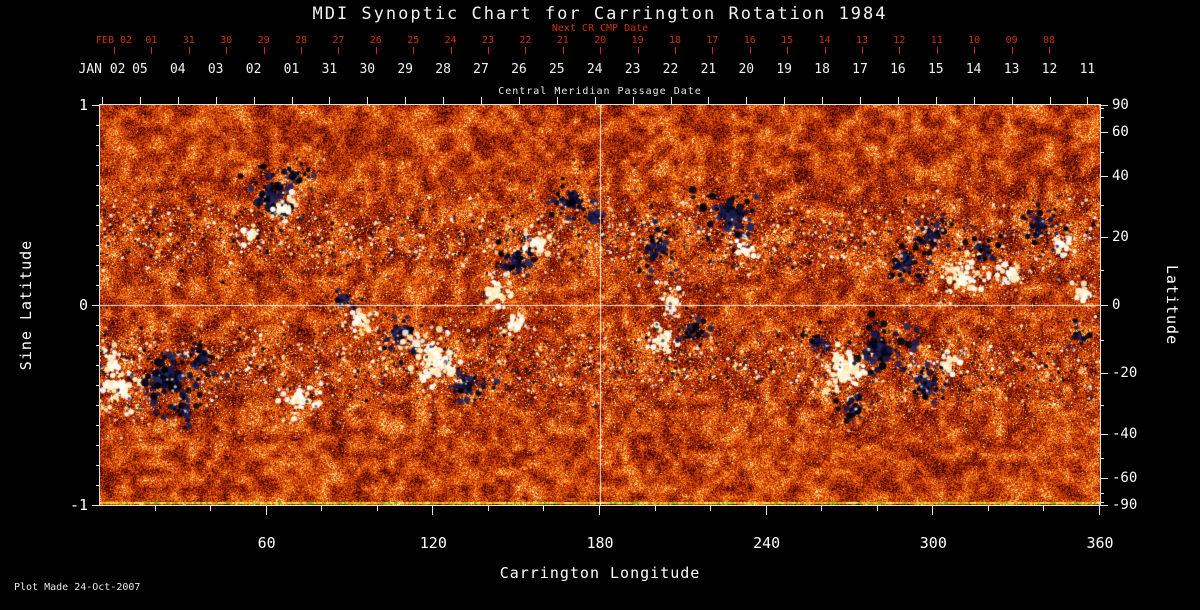 This screenshot has width=1200, height=610. Describe the element at coordinates (974, 40) in the screenshot. I see `next-cr-date-label: 10` at that location.